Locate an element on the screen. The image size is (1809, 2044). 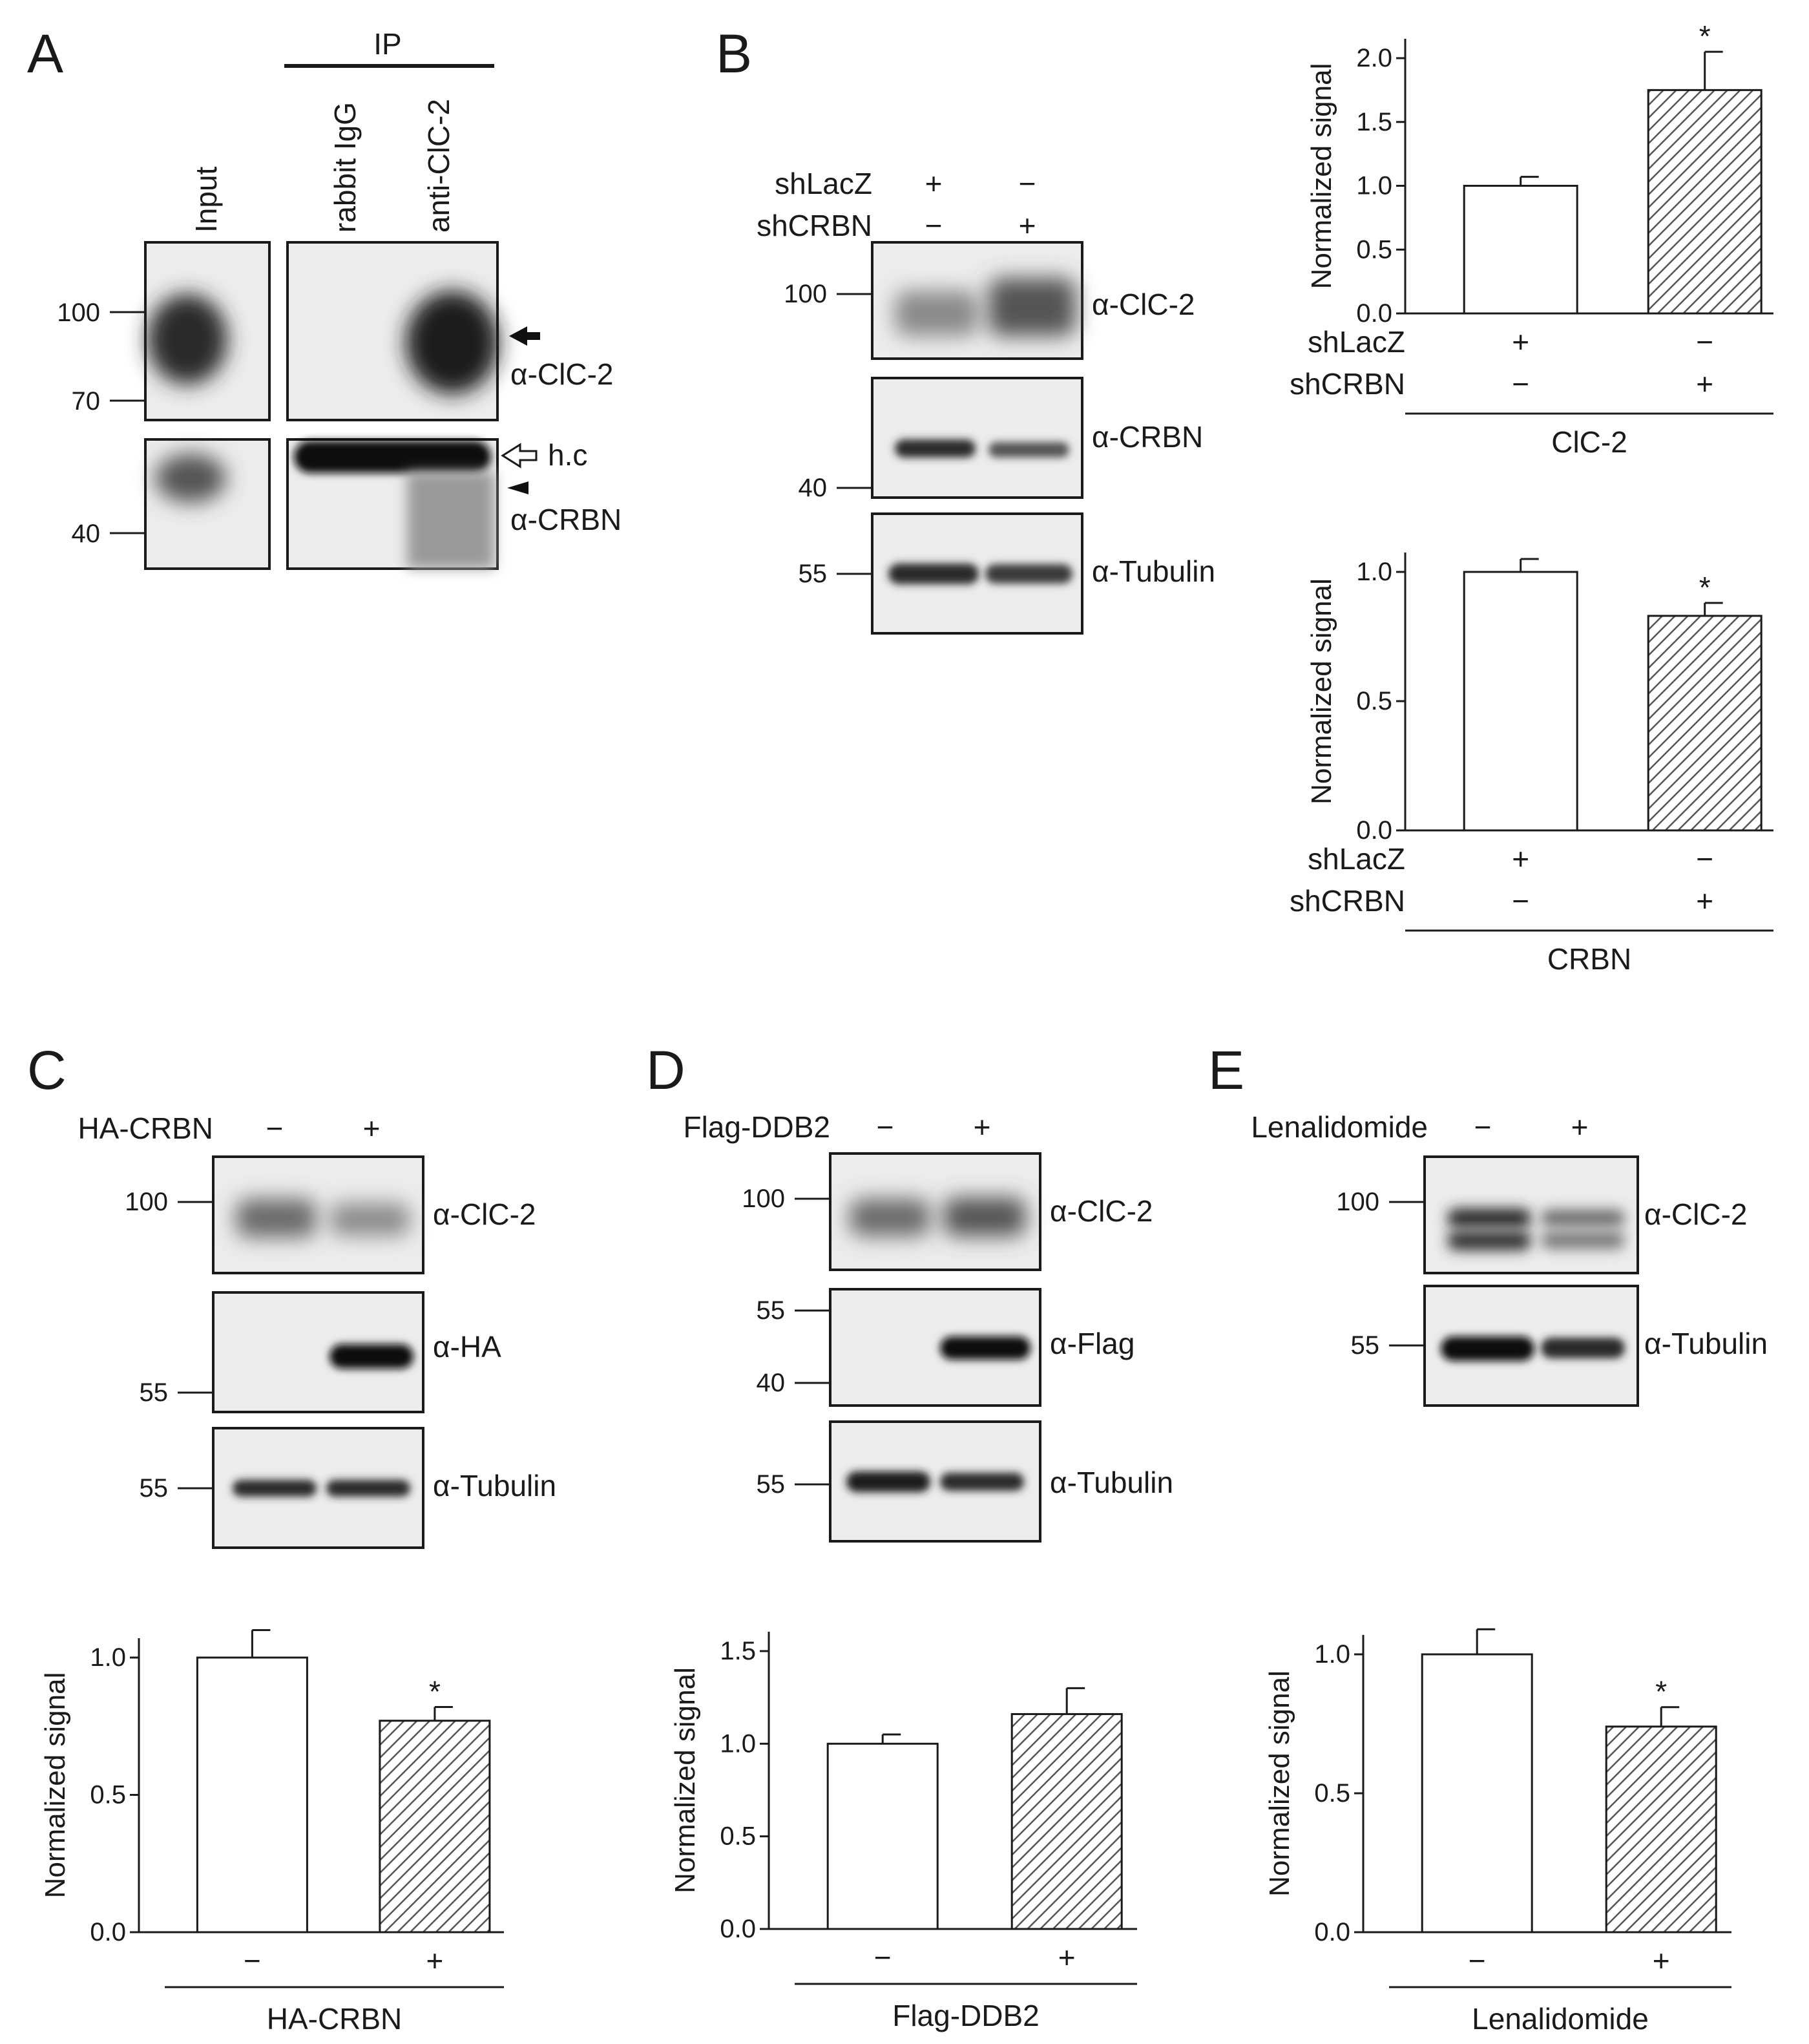
band-e-clc2-lane1a is located at coordinates (1489, 1218).